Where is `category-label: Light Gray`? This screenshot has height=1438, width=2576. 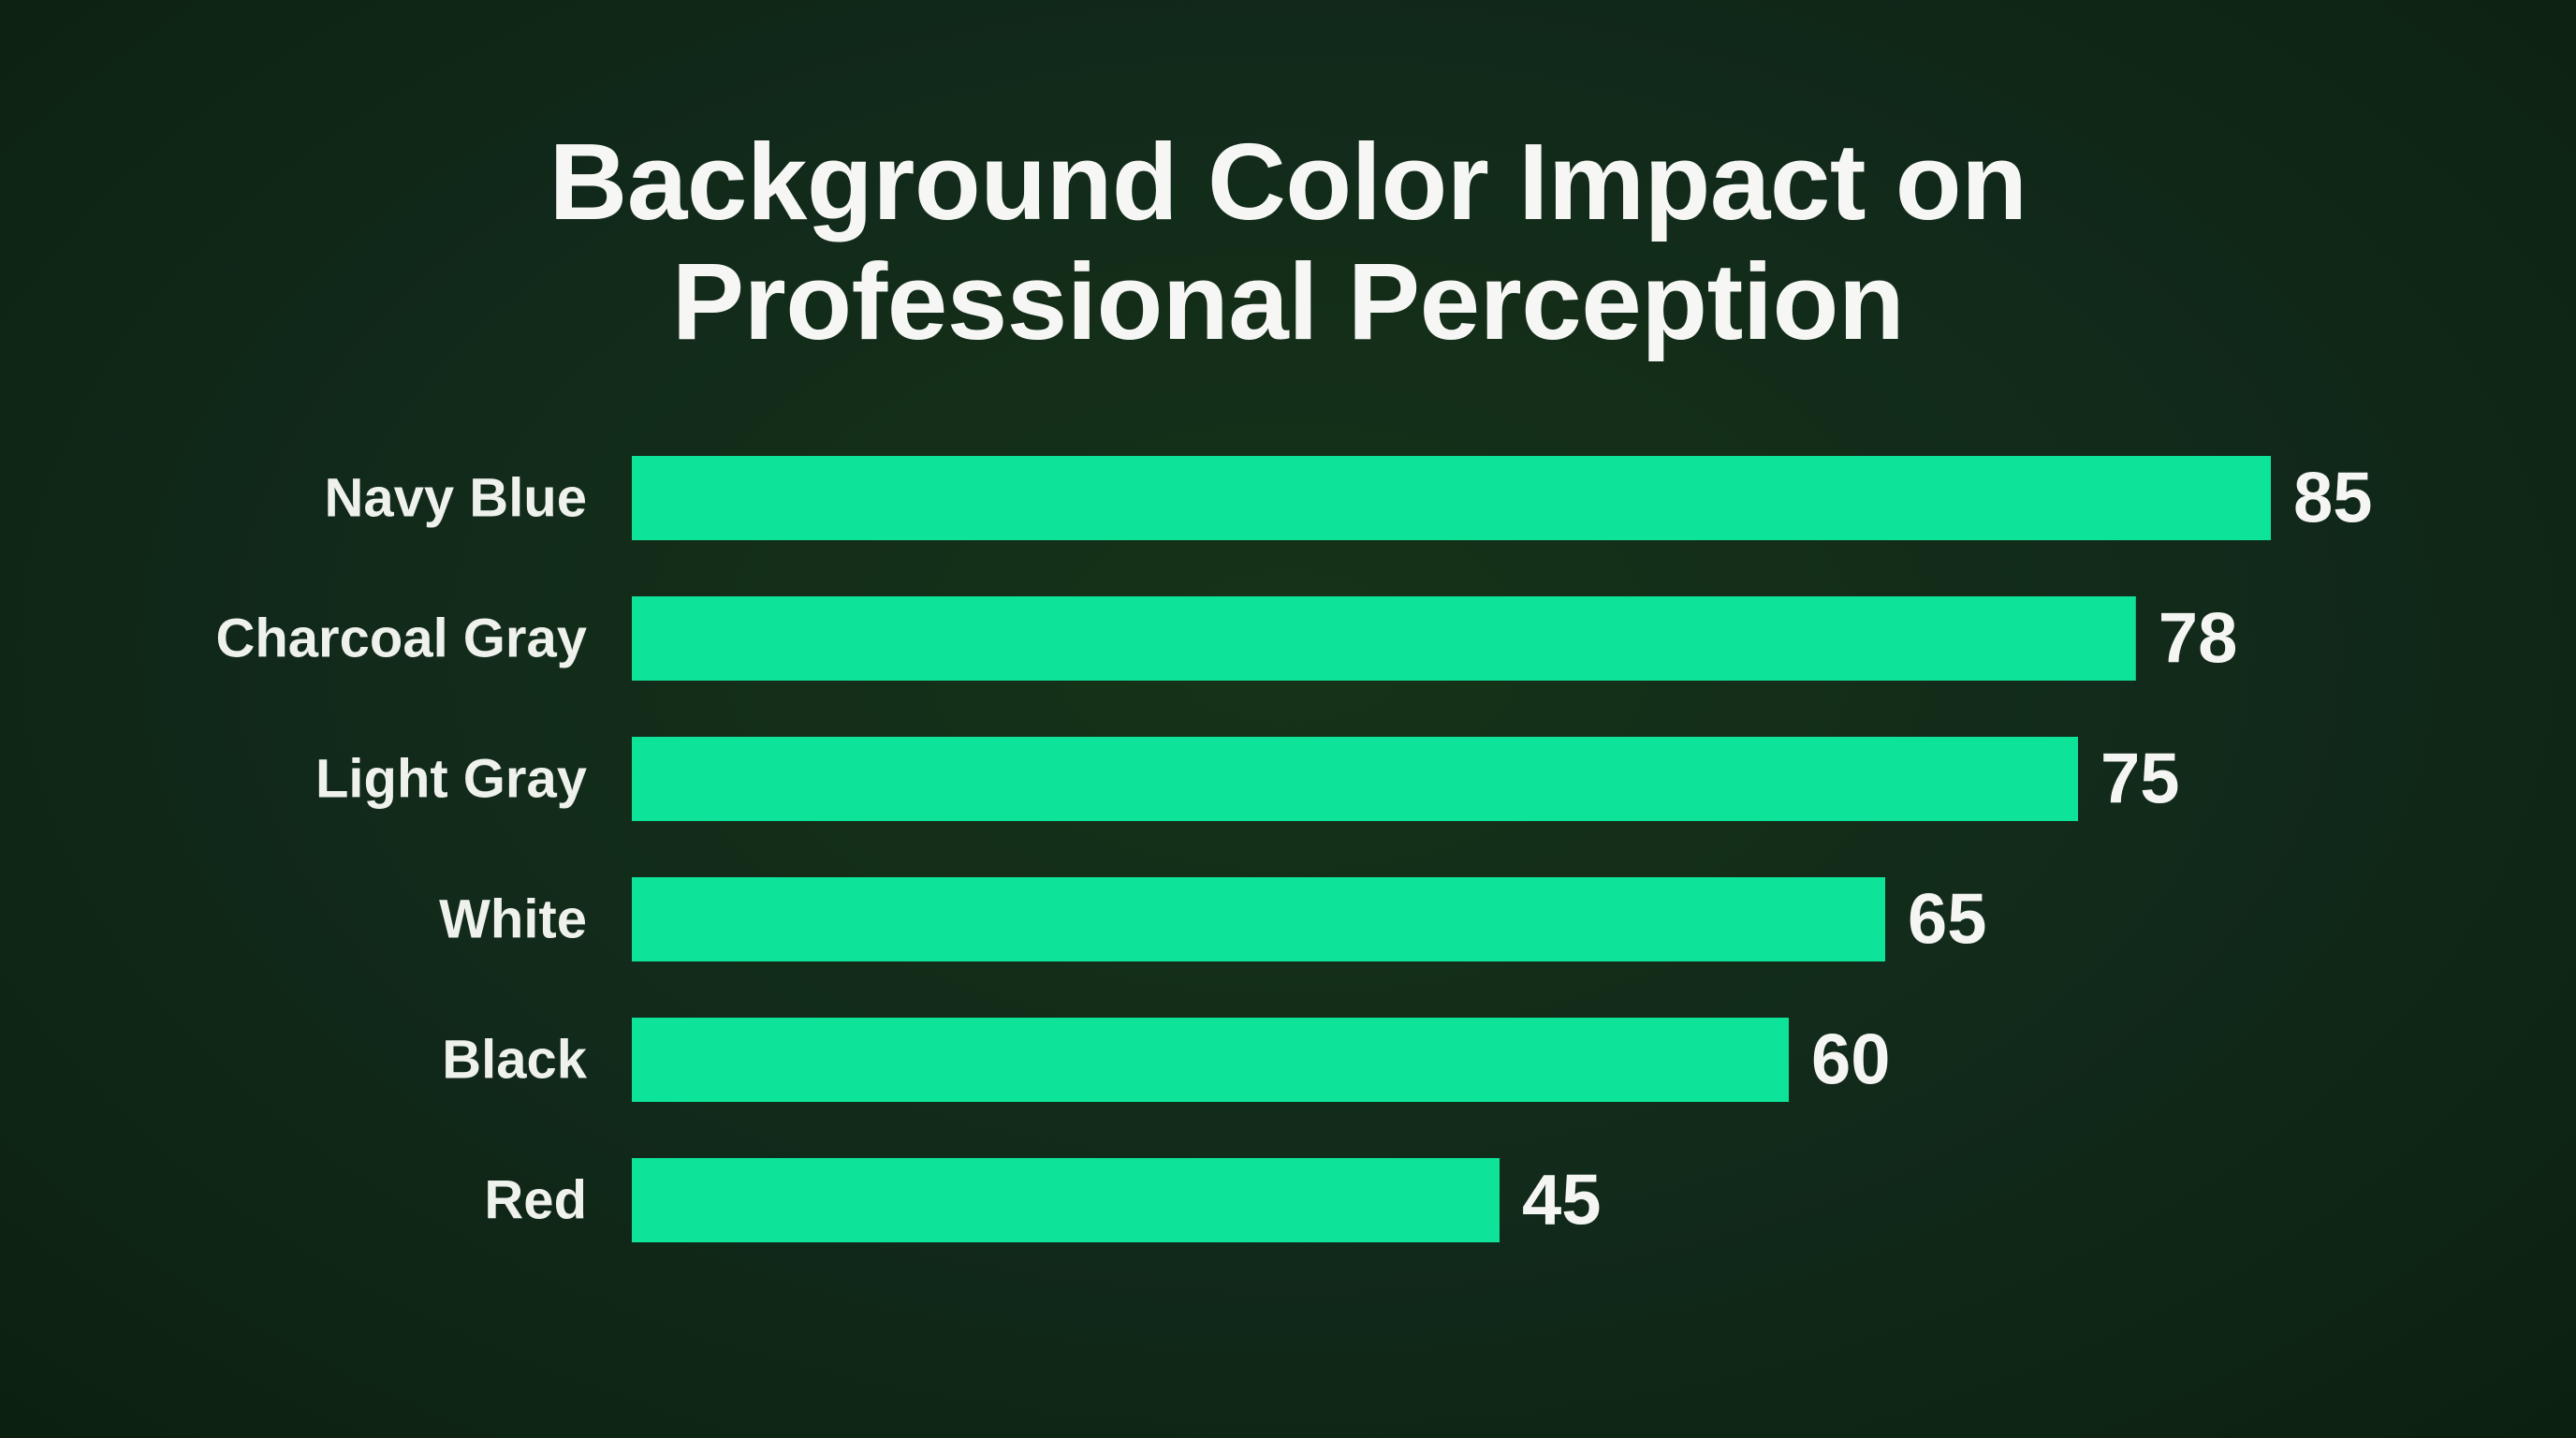
category-label: Light Gray is located at coordinates (451, 779).